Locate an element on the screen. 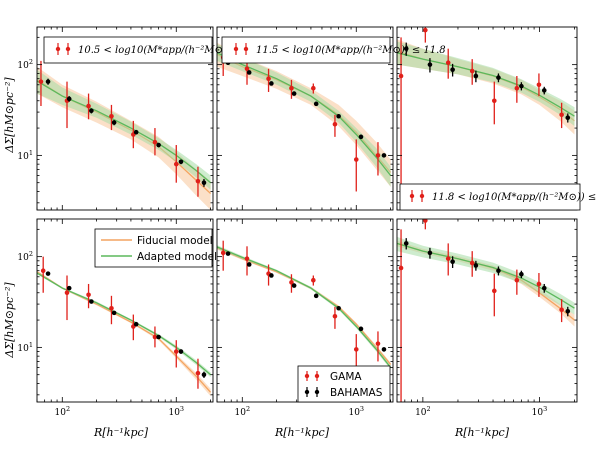  bin-legend-box is located at coordinates (306, 50).